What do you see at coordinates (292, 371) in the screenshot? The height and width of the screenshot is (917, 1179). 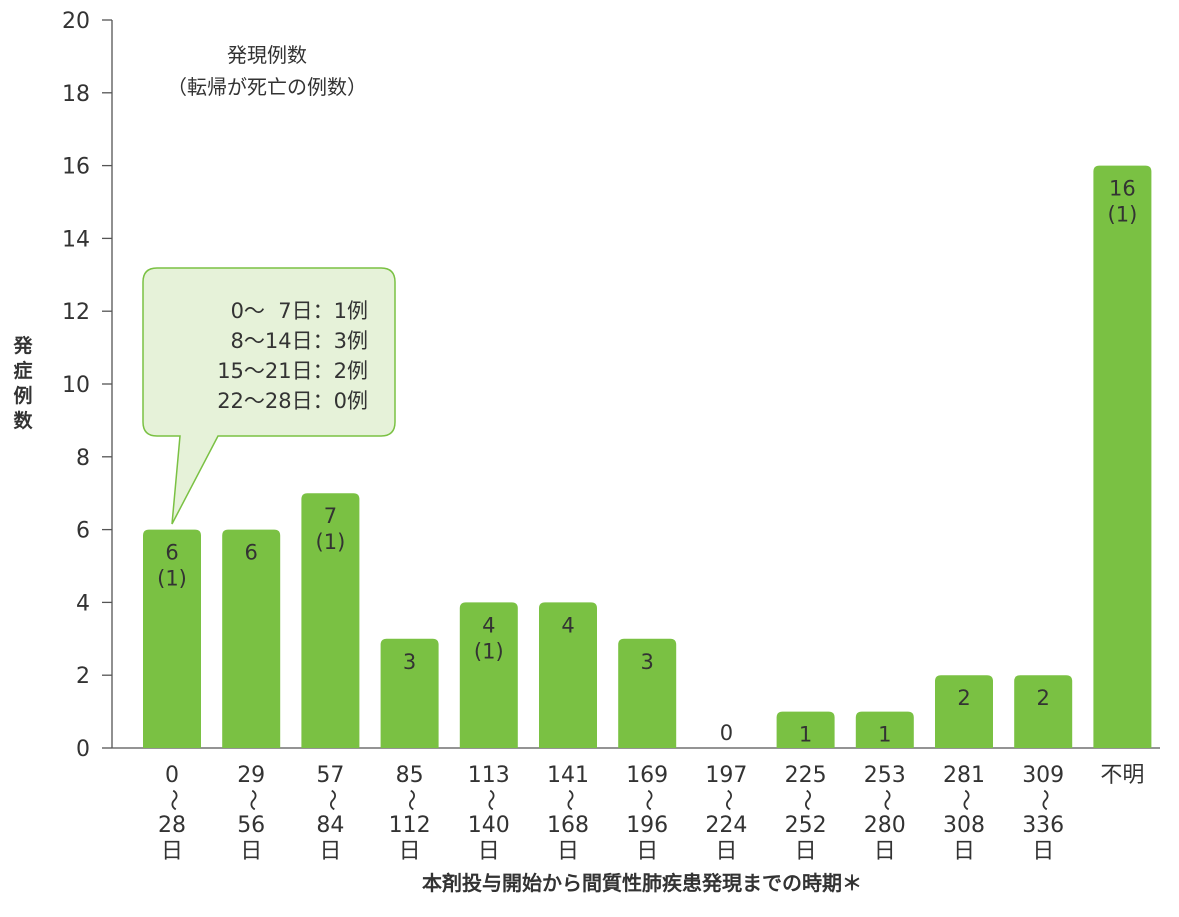 I see `callout-line: 15〜21日：2例` at bounding box center [292, 371].